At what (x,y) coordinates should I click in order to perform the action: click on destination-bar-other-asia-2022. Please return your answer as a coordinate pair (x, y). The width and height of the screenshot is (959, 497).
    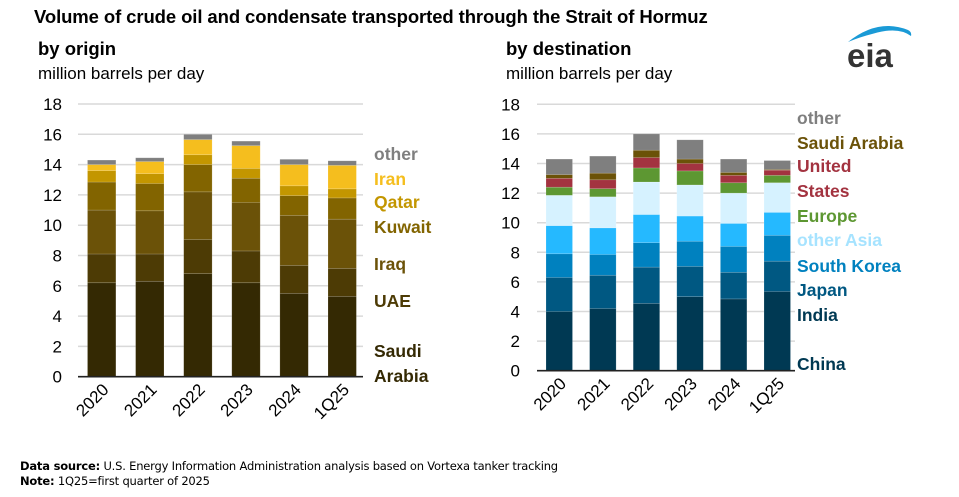
    Looking at the image, I should click on (646, 198).